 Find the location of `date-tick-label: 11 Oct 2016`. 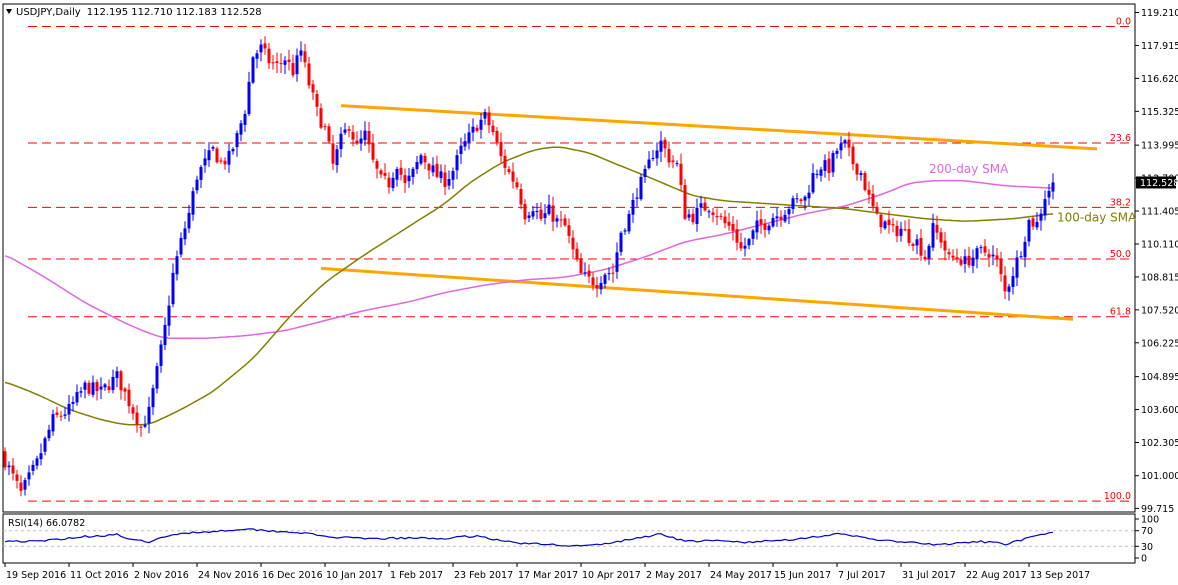

date-tick-label: 11 Oct 2016 is located at coordinates (99, 575).